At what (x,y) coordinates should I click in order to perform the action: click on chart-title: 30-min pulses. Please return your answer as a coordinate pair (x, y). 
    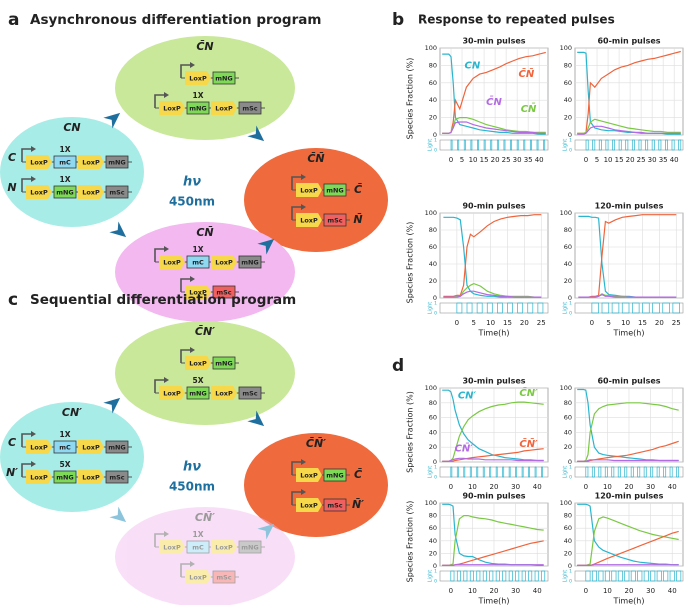
    Looking at the image, I should click on (493, 381).